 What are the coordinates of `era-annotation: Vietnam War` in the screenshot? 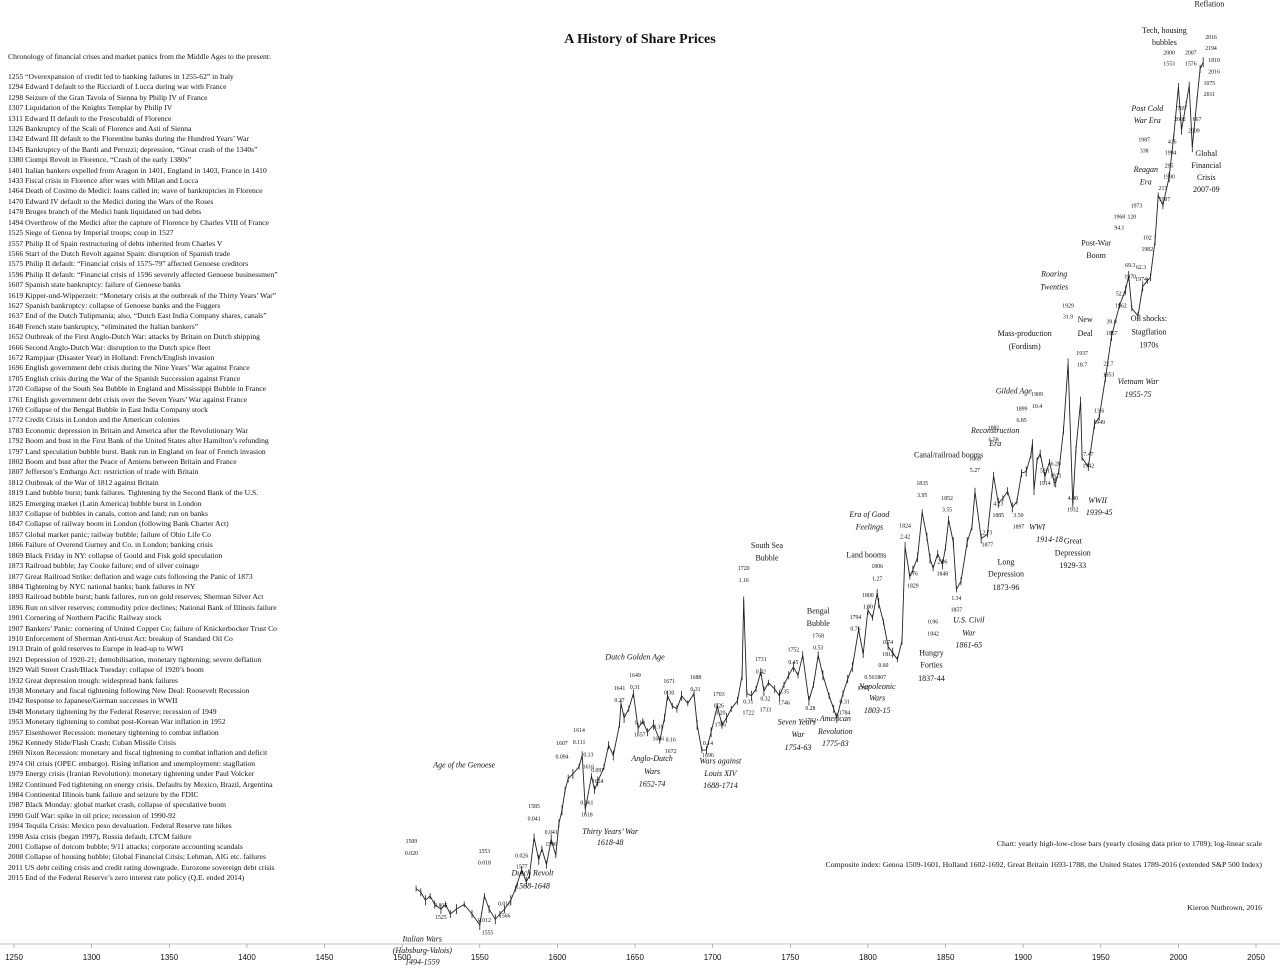 It's located at (1138, 381).